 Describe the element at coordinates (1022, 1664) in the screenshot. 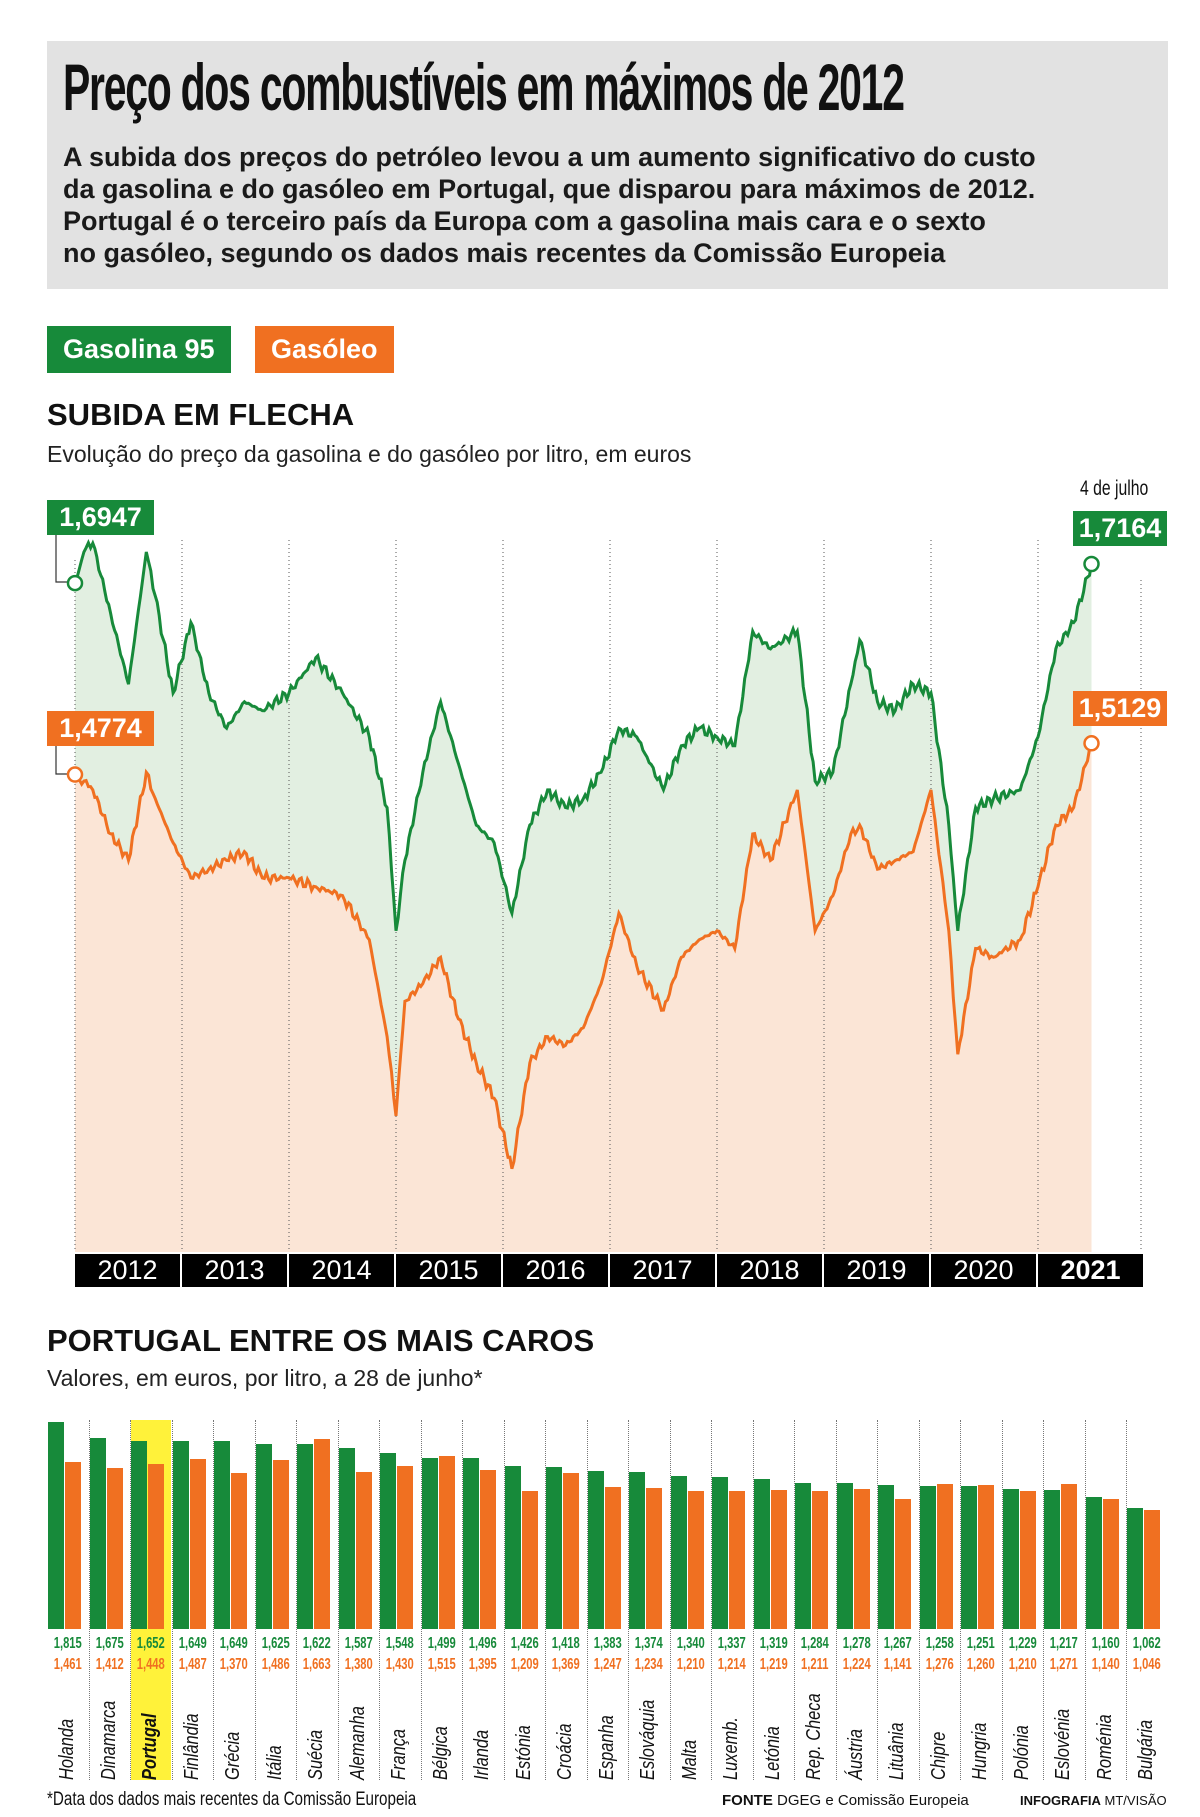

I see `diesel-value: 1,210` at that location.